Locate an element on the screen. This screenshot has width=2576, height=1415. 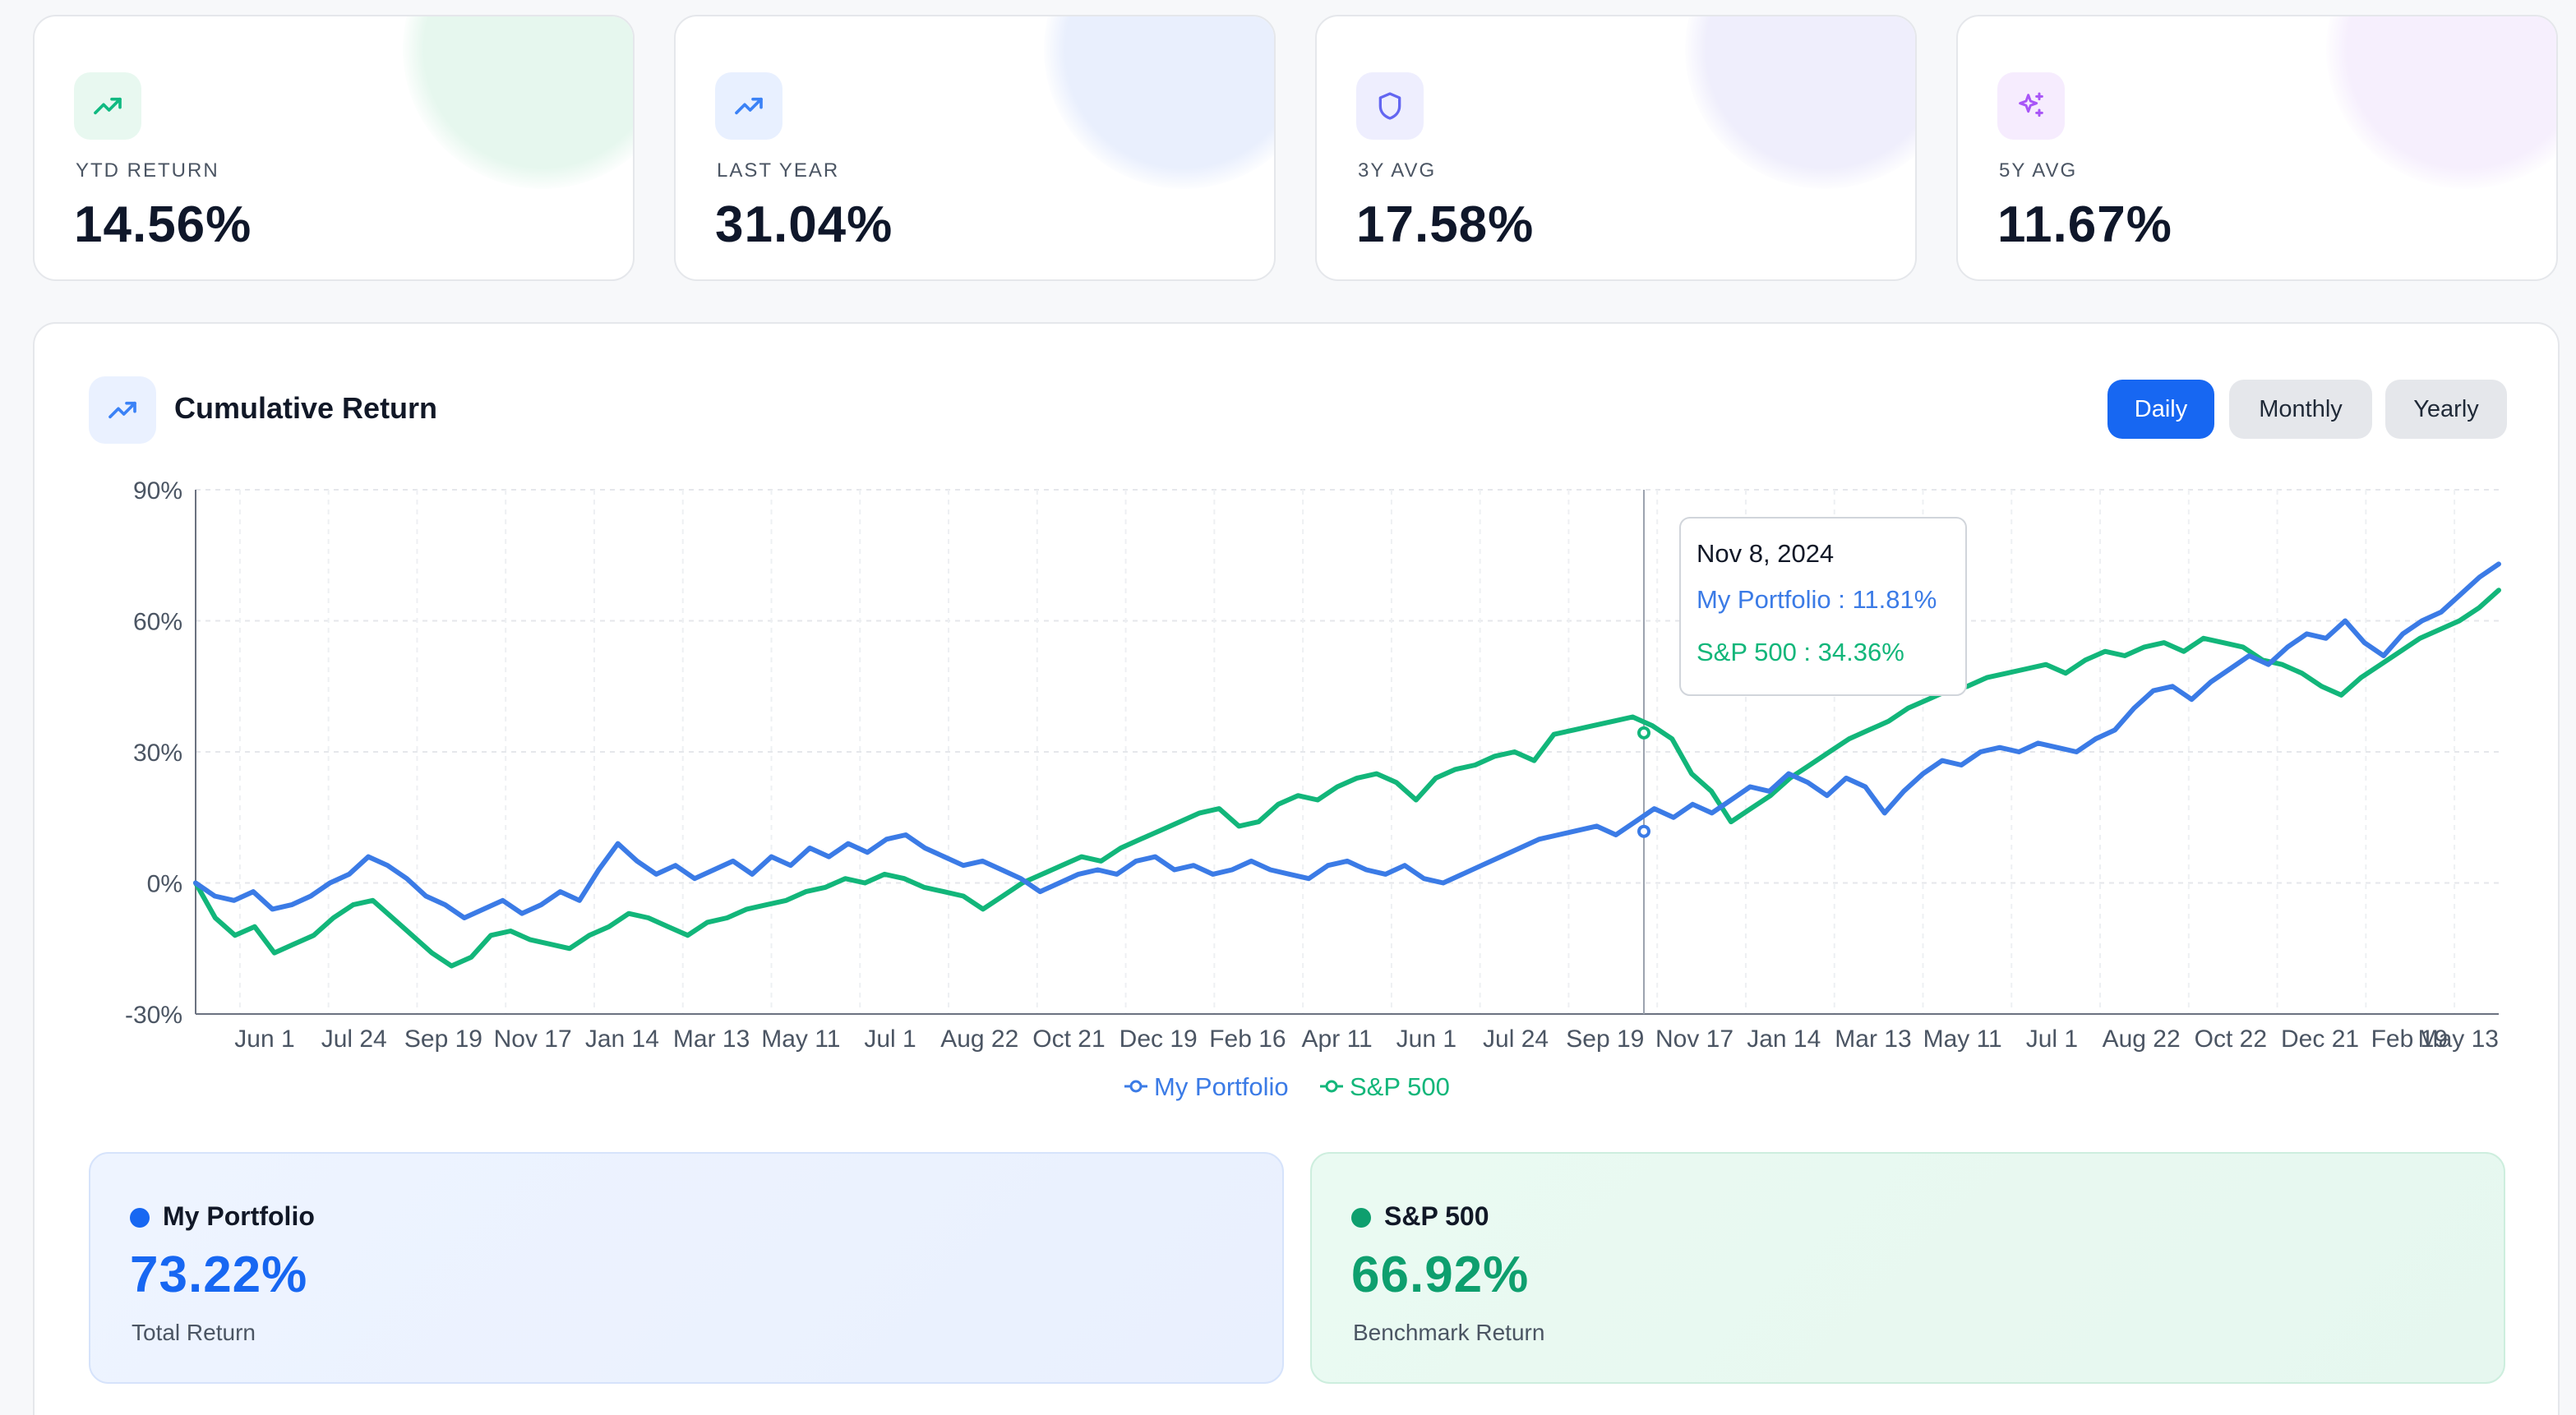
y-tick-label: 60% is located at coordinates (157, 622).